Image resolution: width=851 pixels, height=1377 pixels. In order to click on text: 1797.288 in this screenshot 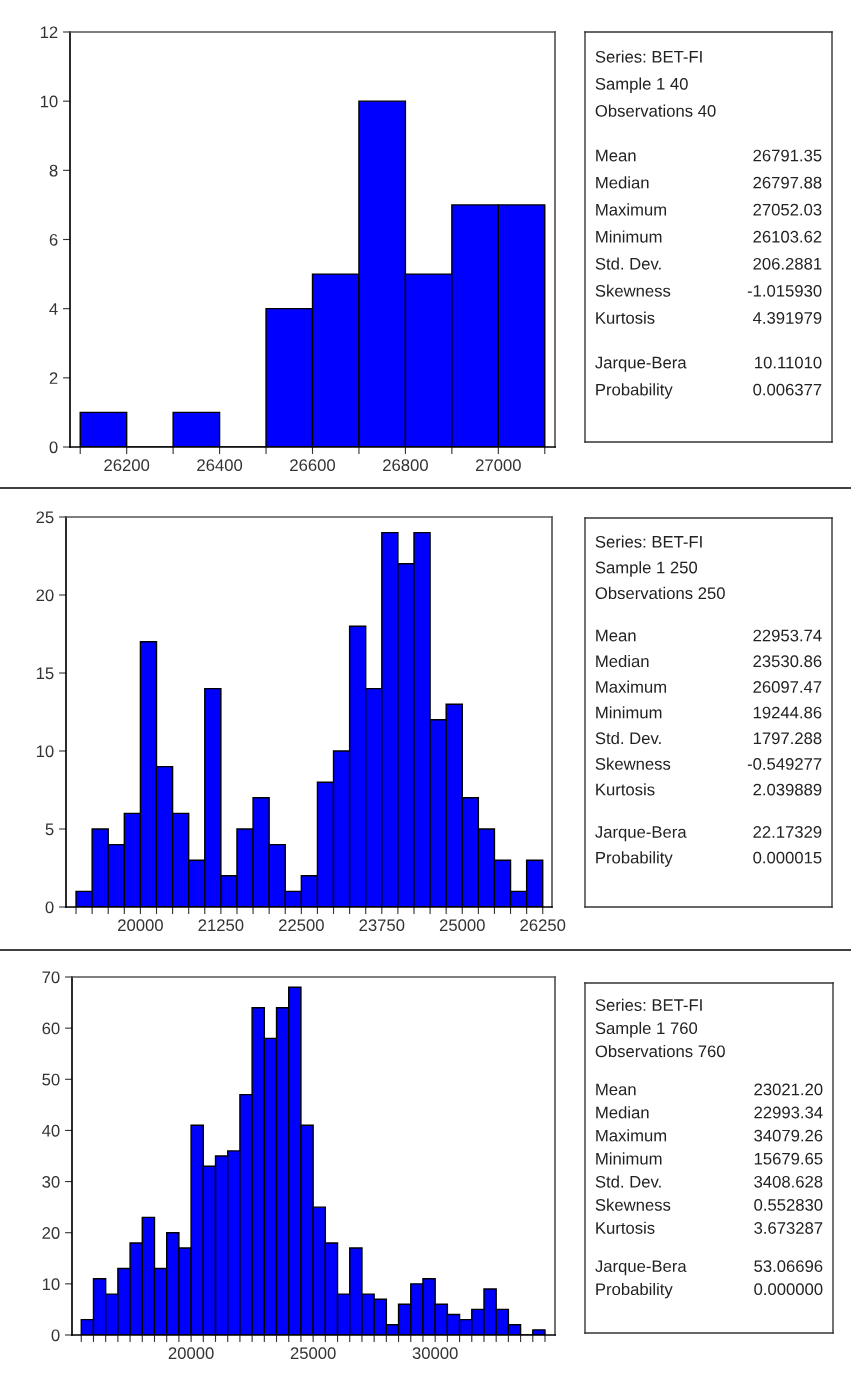, I will do `click(787, 738)`.